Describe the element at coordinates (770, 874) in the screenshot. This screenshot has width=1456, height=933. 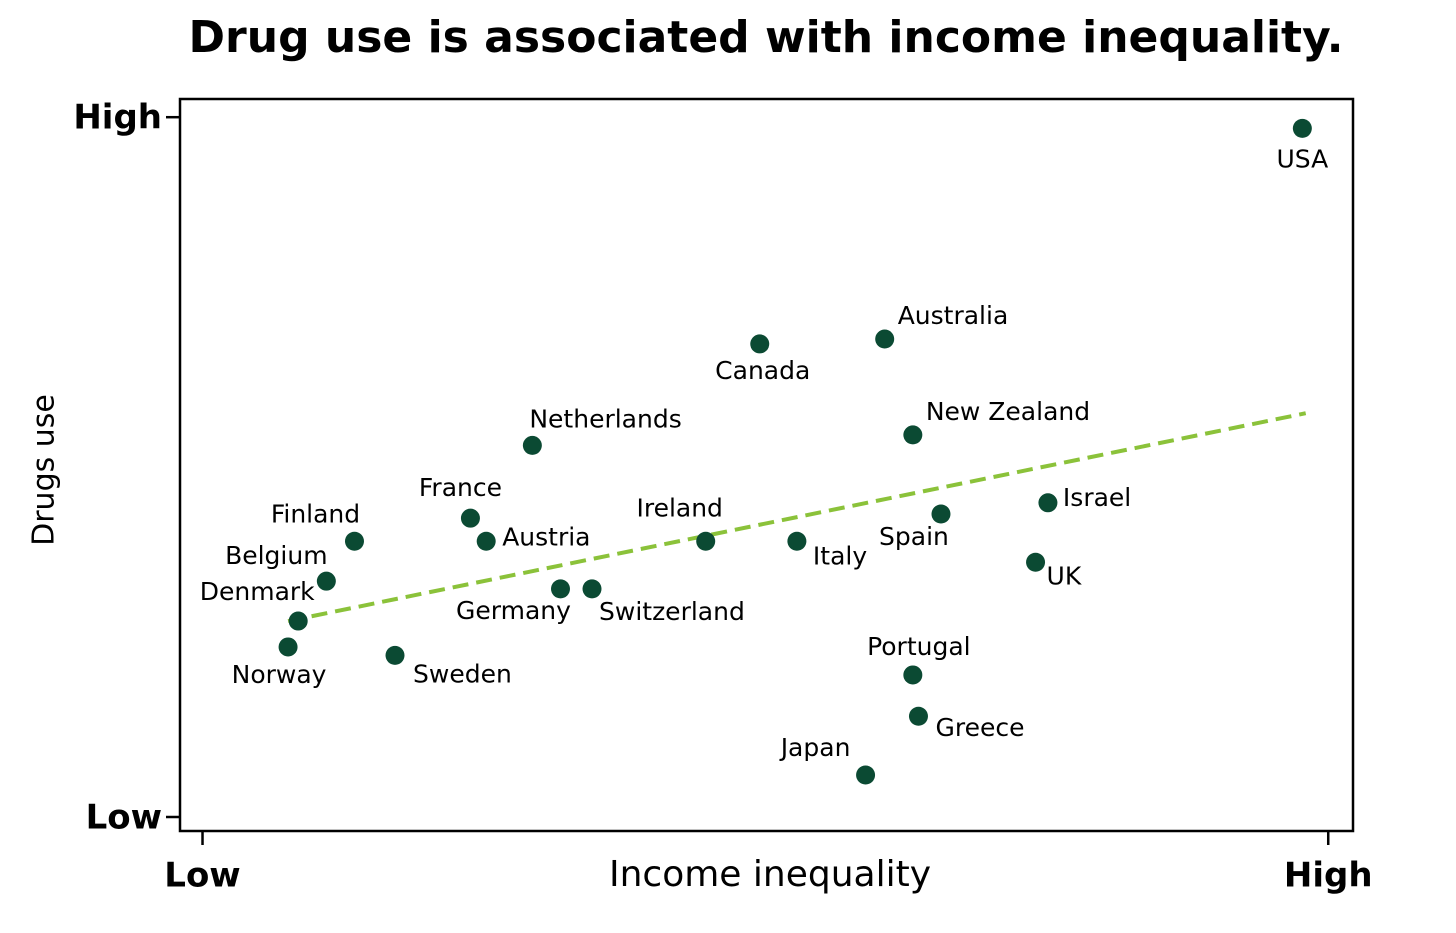
I see `x-axis-label: Income inequality` at that location.